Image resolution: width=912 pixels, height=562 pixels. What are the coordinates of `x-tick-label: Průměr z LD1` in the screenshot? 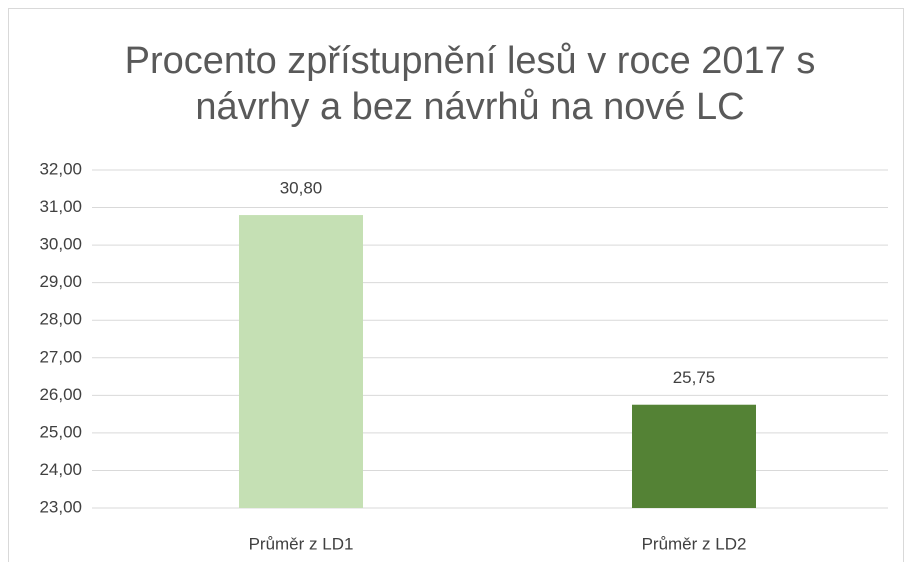 It's located at (301, 543).